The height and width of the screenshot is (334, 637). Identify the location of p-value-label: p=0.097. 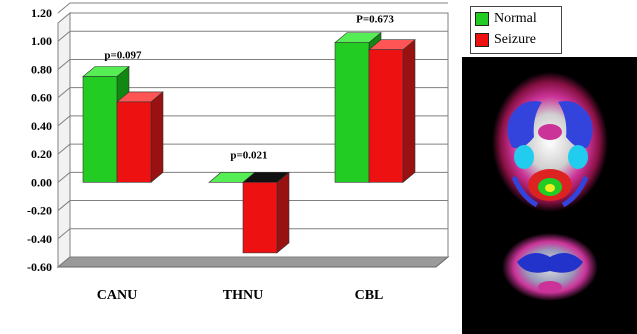
(123, 56).